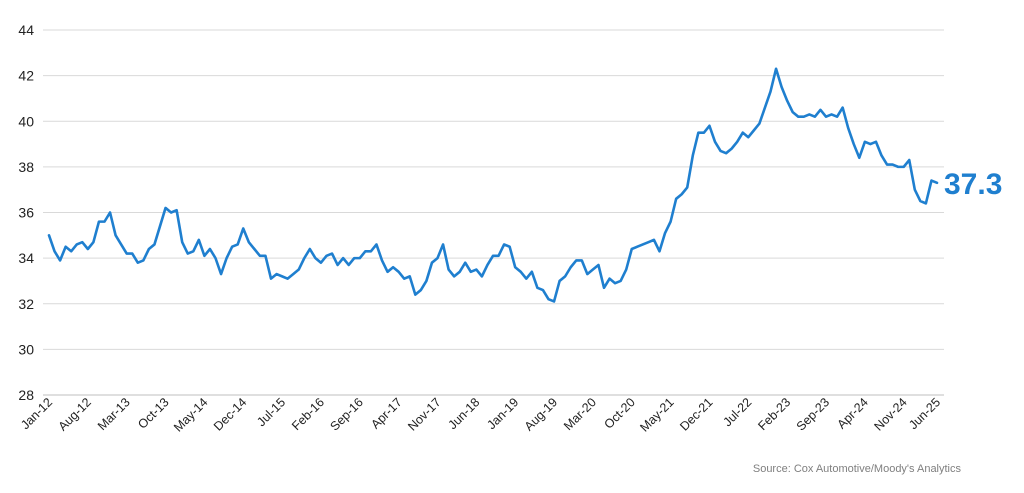  I want to click on end-value-label: 37.3, so click(973, 184).